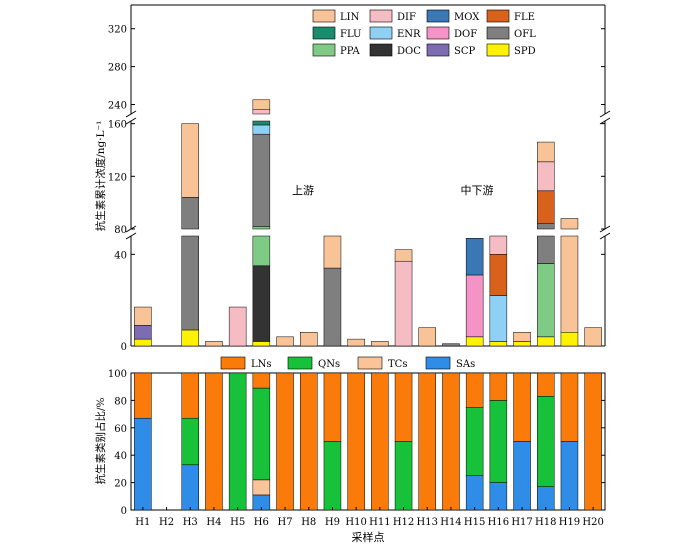  What do you see at coordinates (546, 498) in the screenshot?
I see `proportion-bar-SAs-H18` at bounding box center [546, 498].